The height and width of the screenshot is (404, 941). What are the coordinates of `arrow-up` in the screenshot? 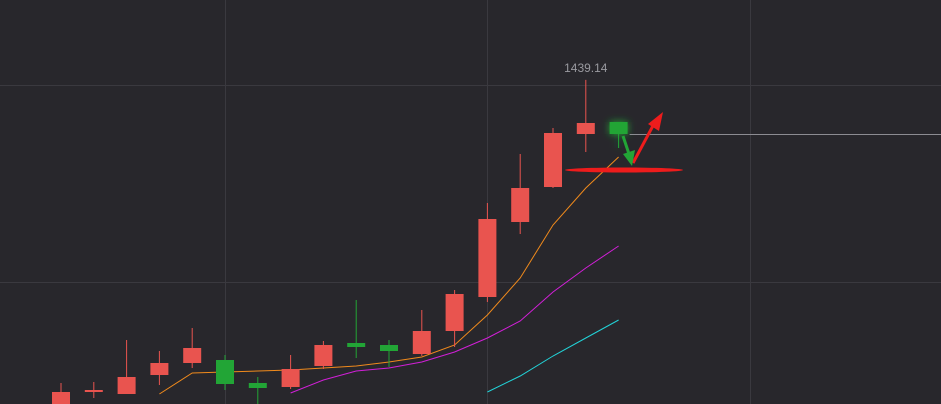 It's located at (644, 142).